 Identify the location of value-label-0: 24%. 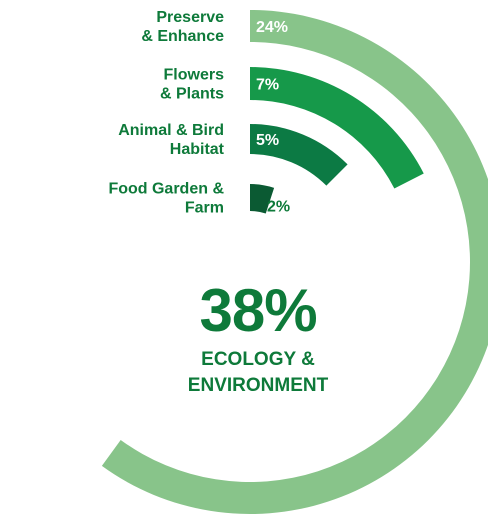
(272, 27).